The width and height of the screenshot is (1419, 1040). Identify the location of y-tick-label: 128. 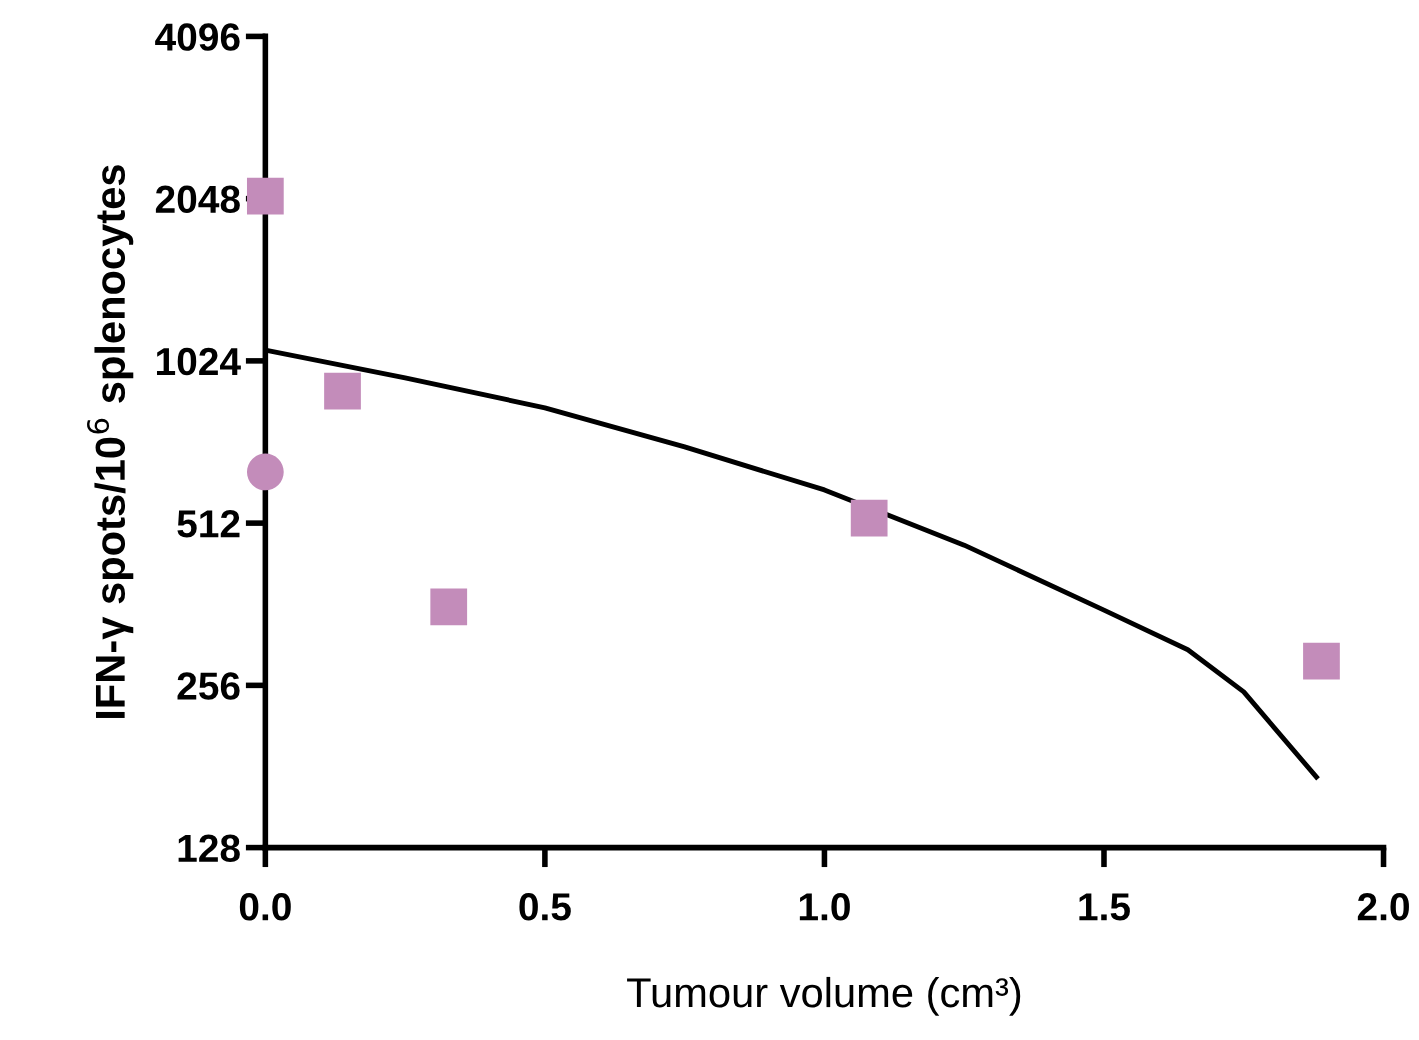
(209, 848).